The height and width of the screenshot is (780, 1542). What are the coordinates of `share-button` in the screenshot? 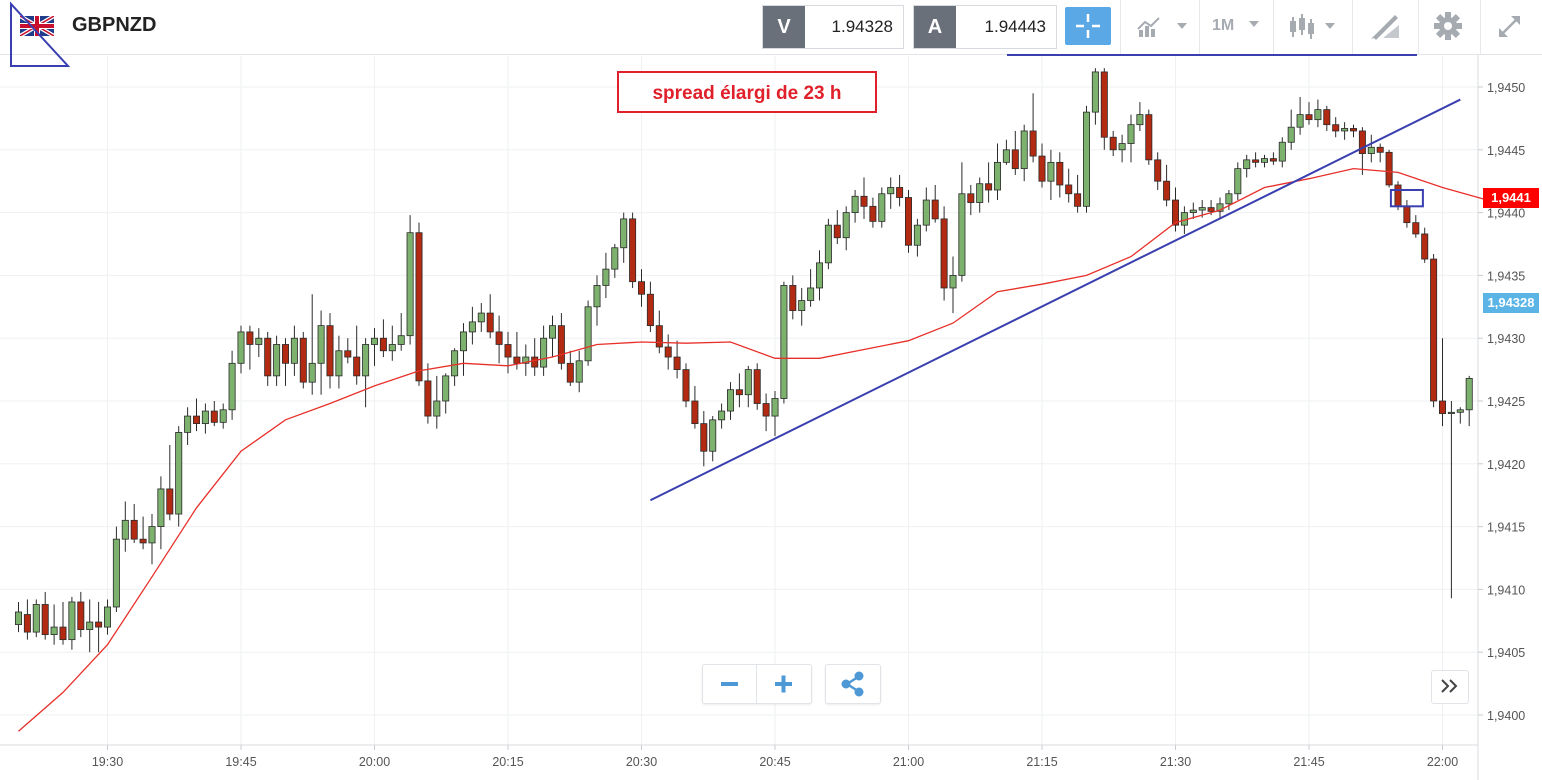 It's located at (853, 684).